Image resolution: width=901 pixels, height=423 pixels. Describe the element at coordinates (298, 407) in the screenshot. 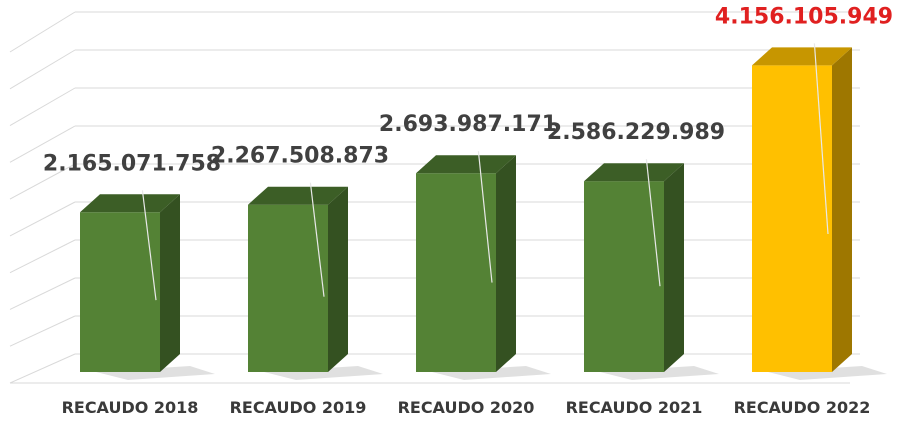

I see `category-label: RECAUDO 2019` at that location.